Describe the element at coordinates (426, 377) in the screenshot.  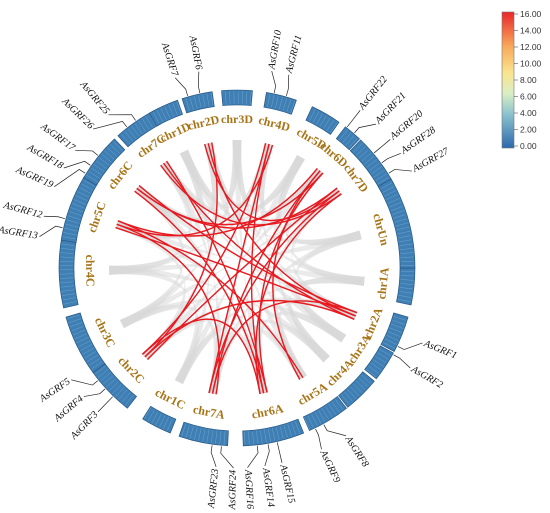
I see `gene-label-asgrf2: AsGRF2` at that location.